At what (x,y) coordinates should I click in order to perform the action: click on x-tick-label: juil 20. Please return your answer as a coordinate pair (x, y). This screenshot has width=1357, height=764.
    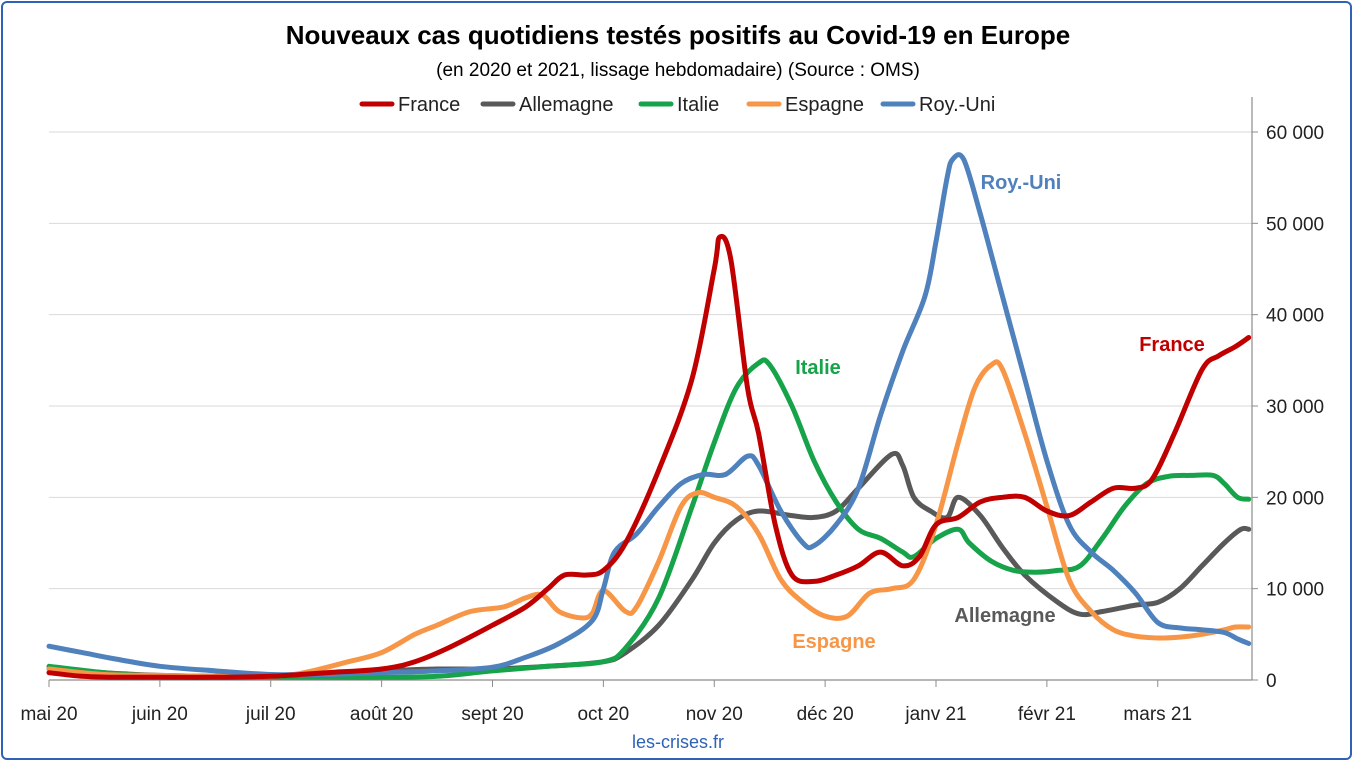
    Looking at the image, I should click on (270, 714).